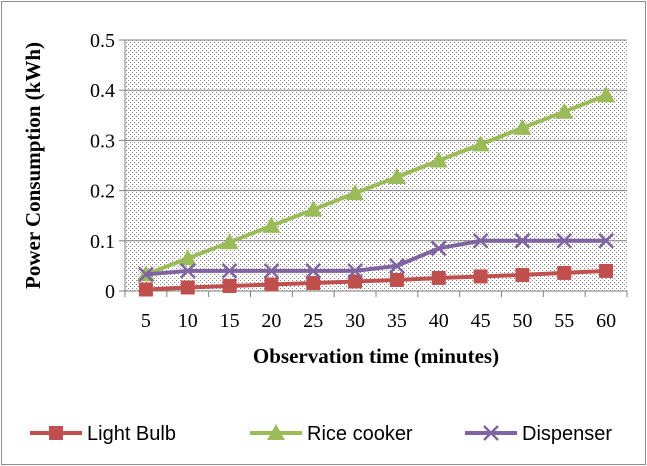 This screenshot has width=647, height=466. Describe the element at coordinates (564, 321) in the screenshot. I see `x-tick-label: 55` at that location.